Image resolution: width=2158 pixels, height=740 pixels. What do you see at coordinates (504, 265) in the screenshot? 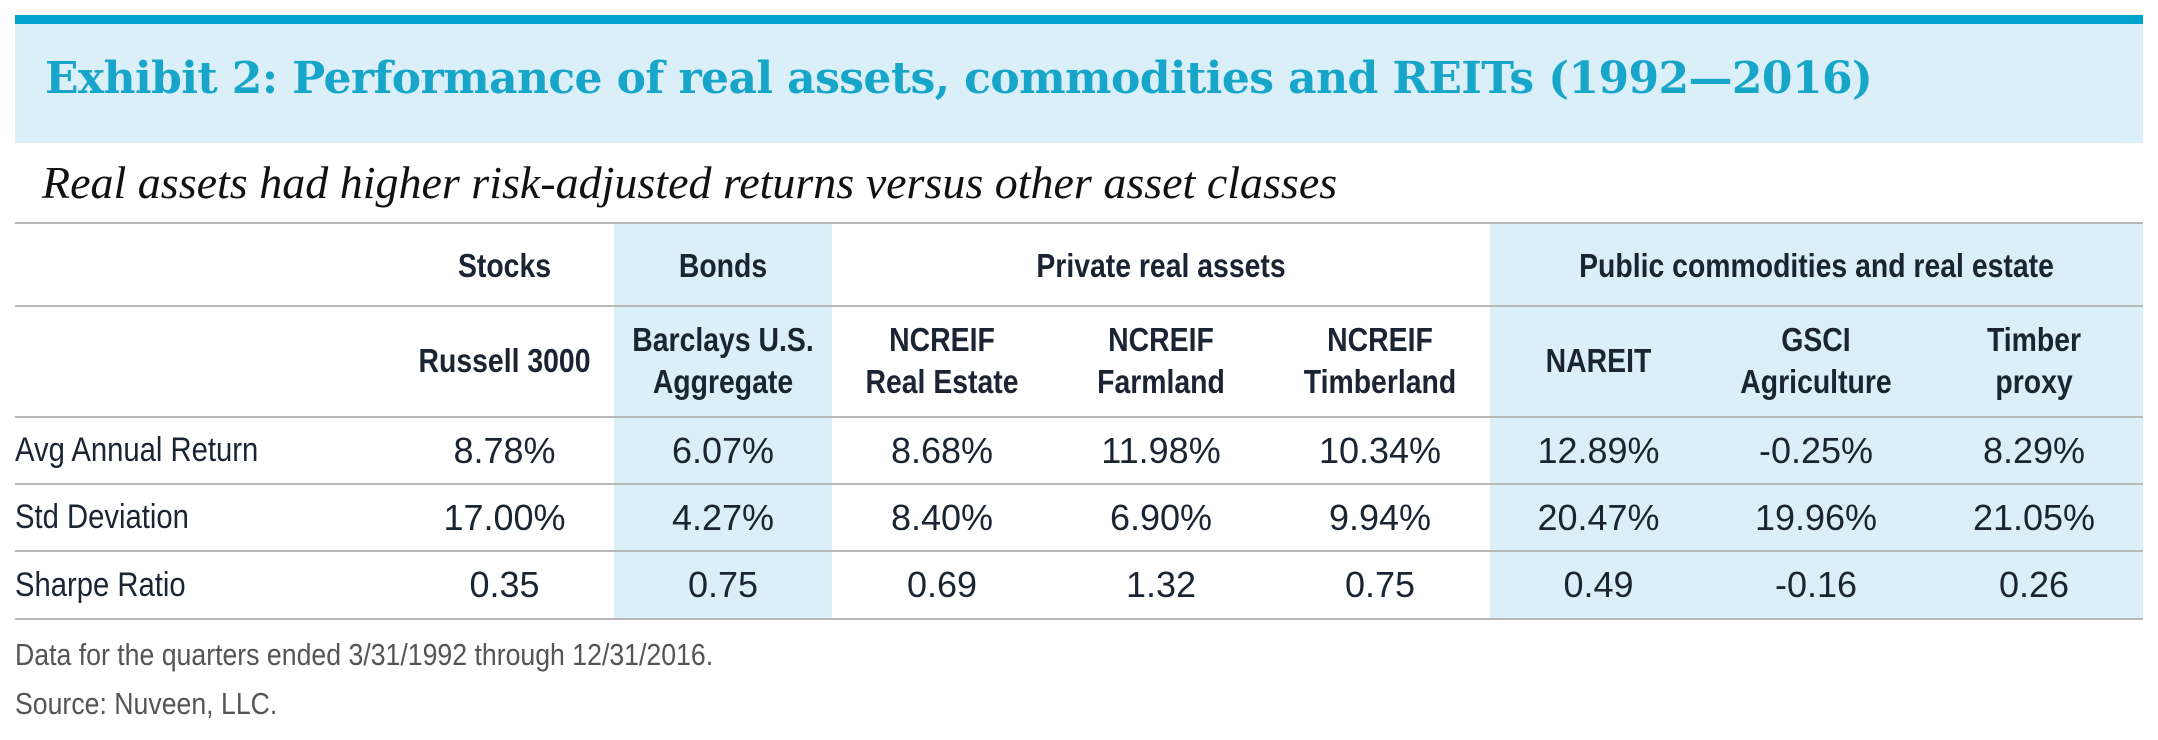
I see `group-header-stocks: Stocks` at bounding box center [504, 265].